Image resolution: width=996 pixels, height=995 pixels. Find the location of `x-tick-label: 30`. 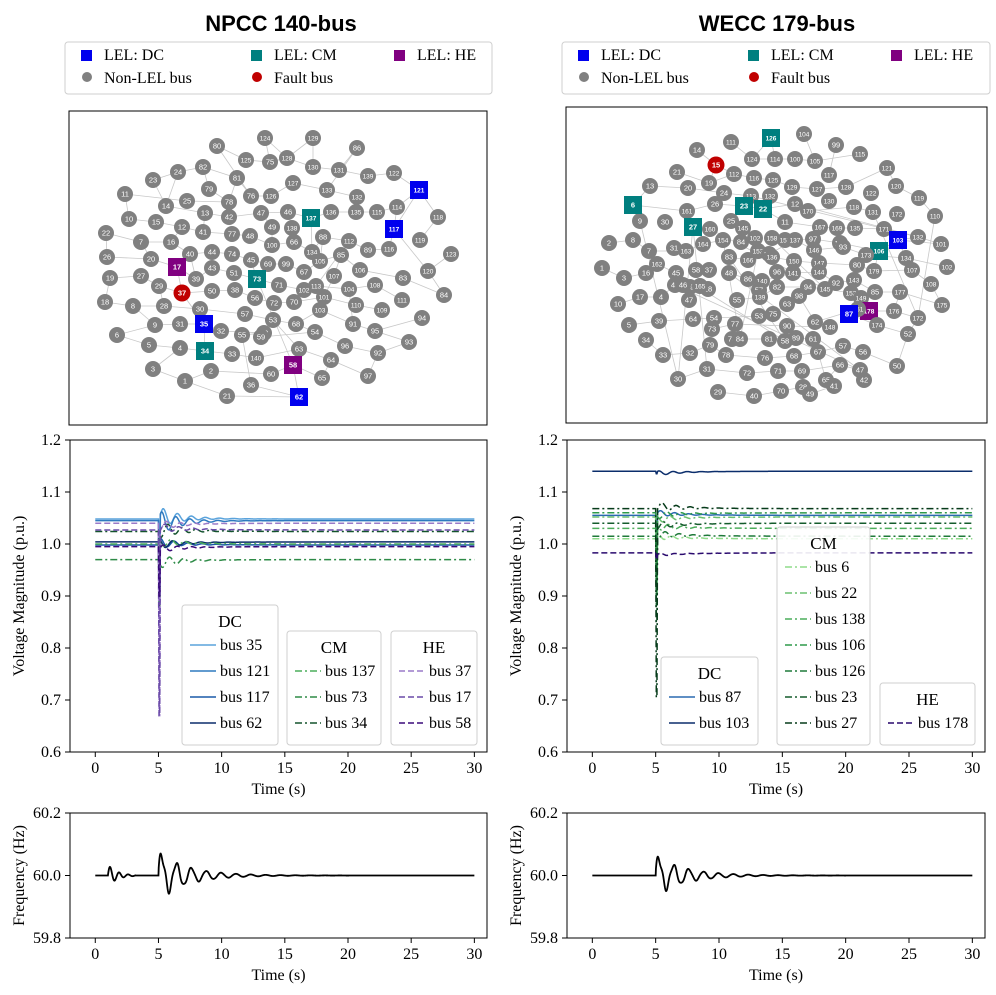

x-tick-label: 30 is located at coordinates (474, 954).